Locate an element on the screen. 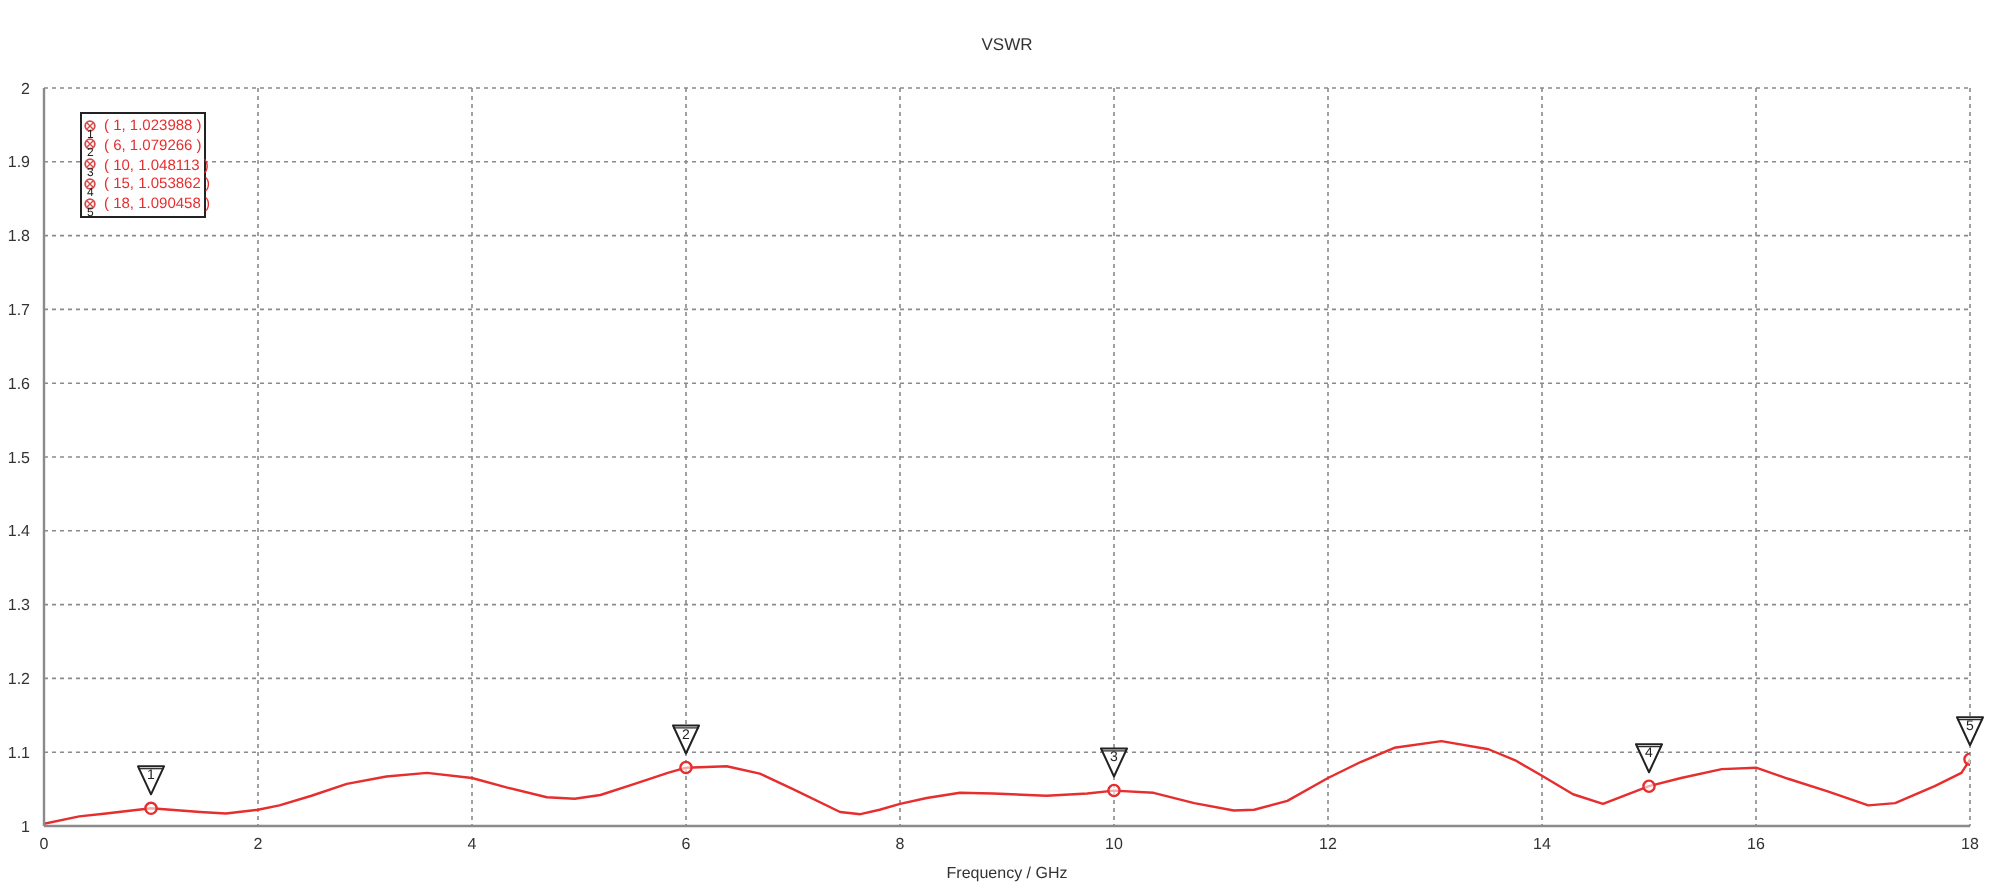  y-tick-label: 1.5 is located at coordinates (19, 457).